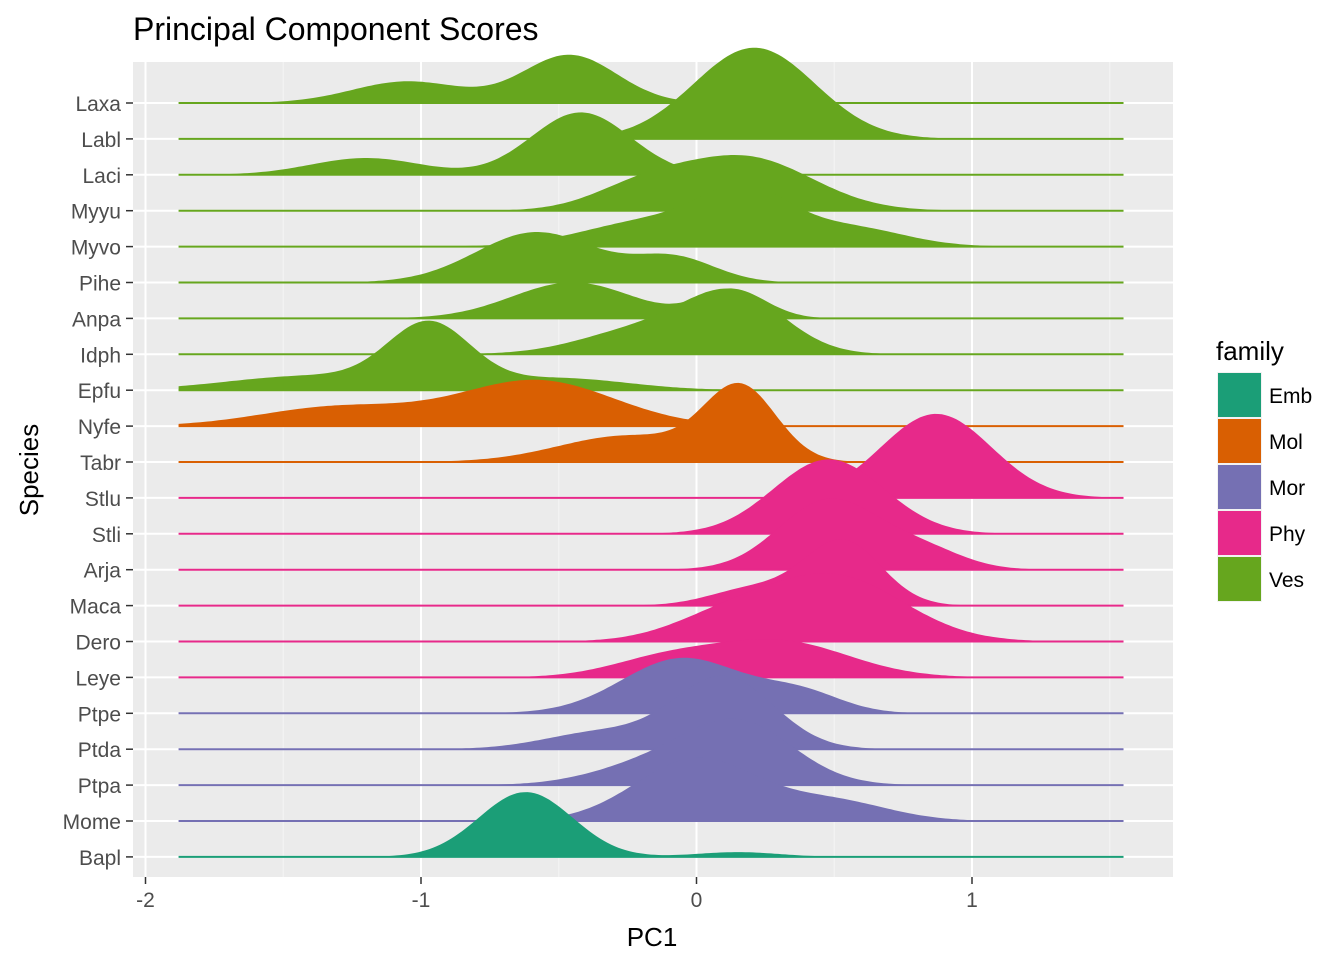  I want to click on ridge-myyu, so click(651, 183).